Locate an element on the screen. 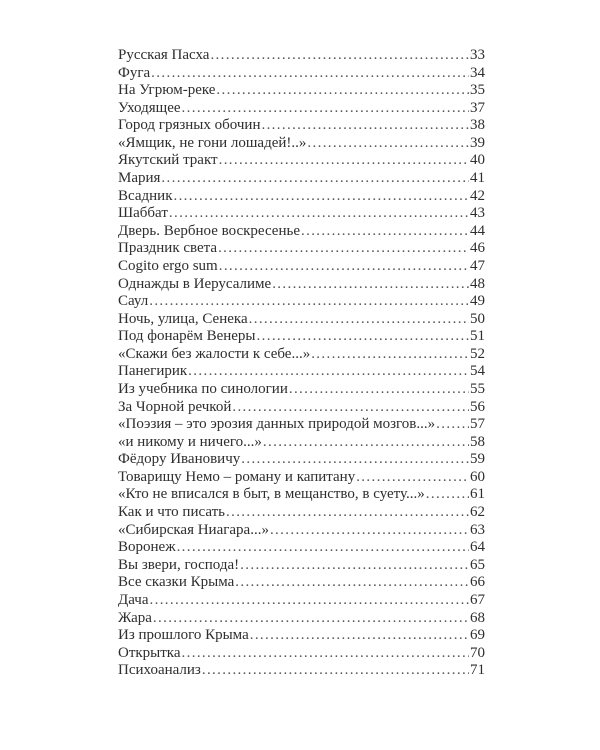 The width and height of the screenshot is (600, 750). toc-entry-title: Шаббат is located at coordinates (143, 213).